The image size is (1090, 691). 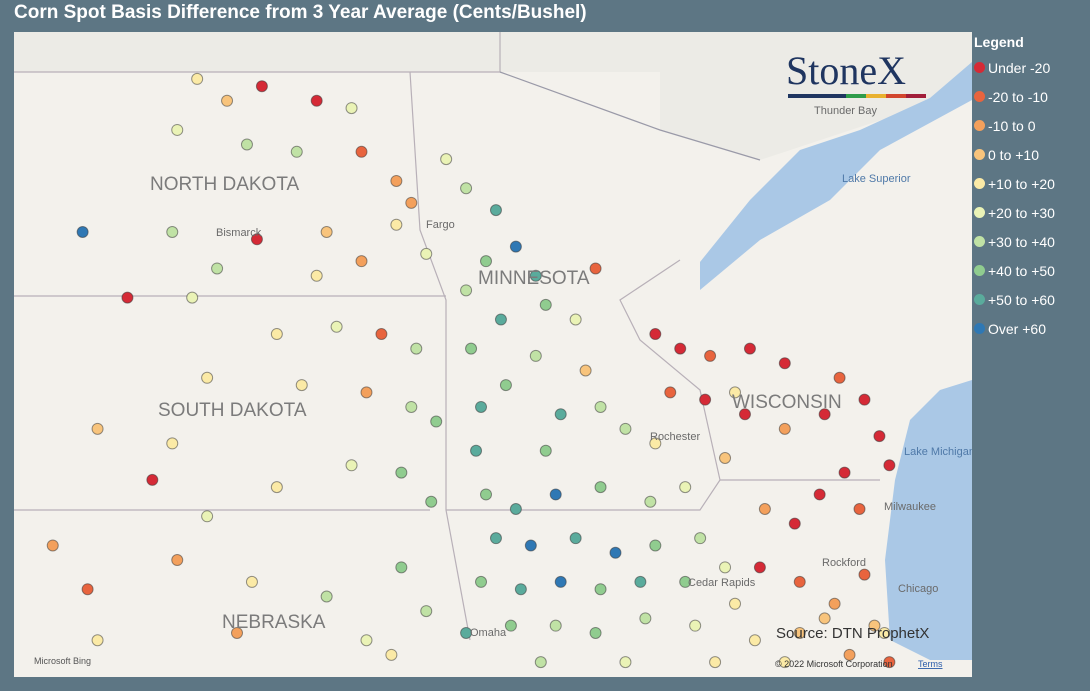 I want to click on legend-item: -10 to 0, so click(x=1014, y=125).